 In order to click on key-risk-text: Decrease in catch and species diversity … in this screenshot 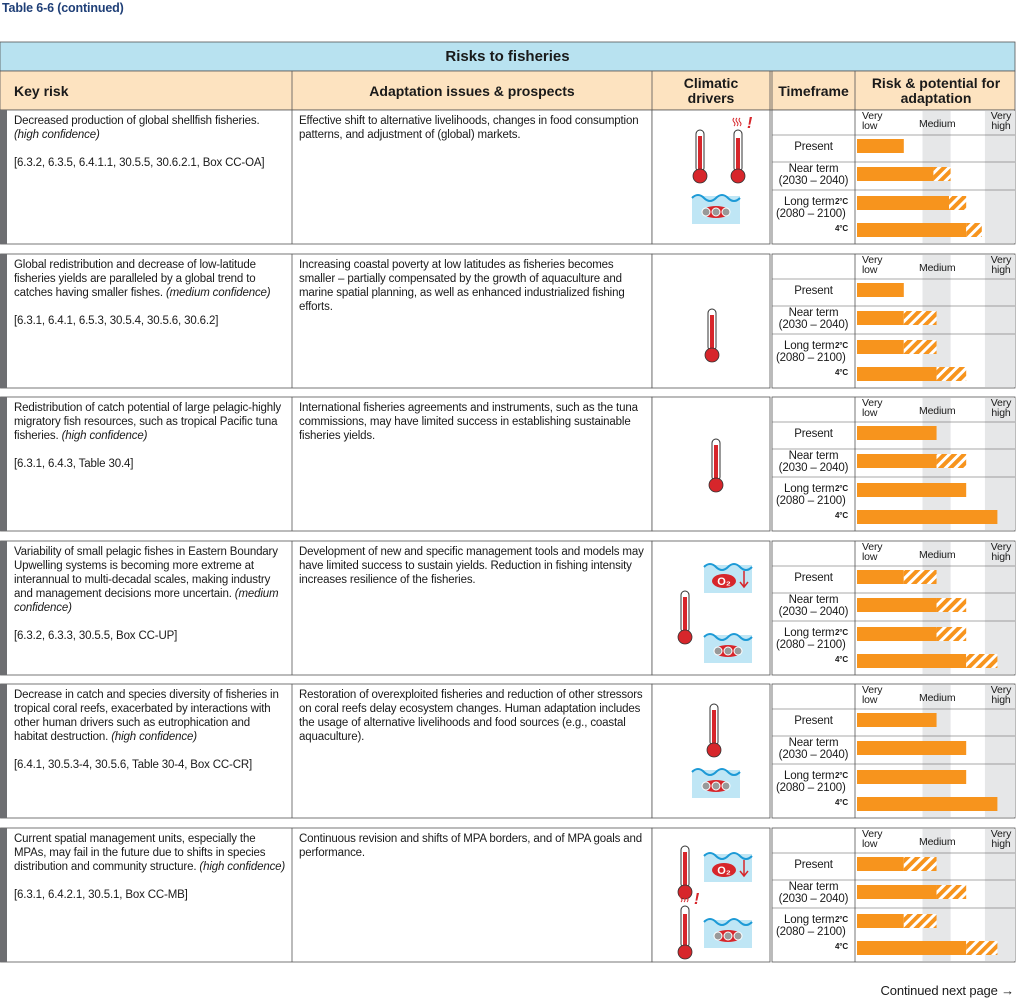, I will do `click(146, 716)`.